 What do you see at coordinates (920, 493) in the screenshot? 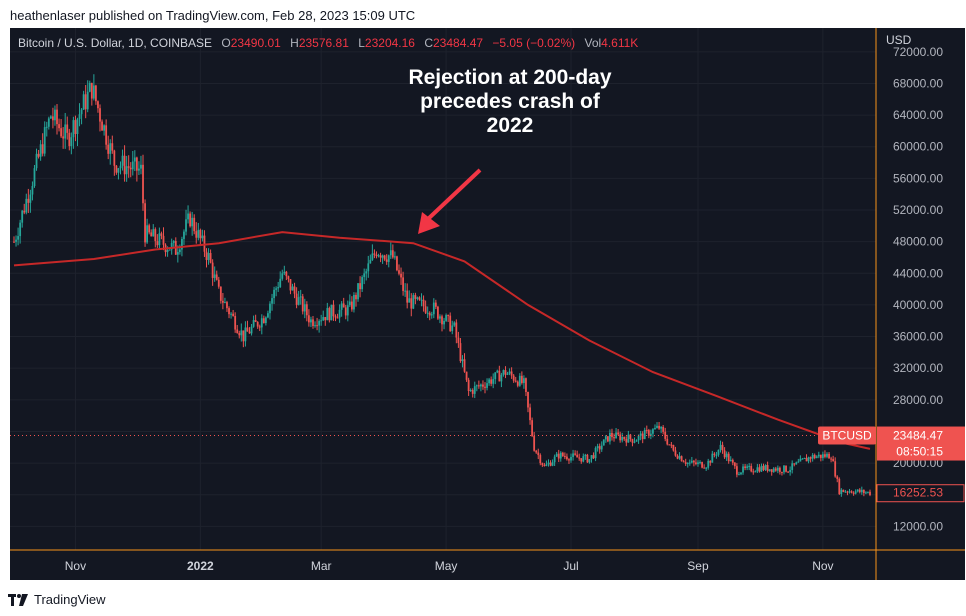
I see `low-price-tag` at bounding box center [920, 493].